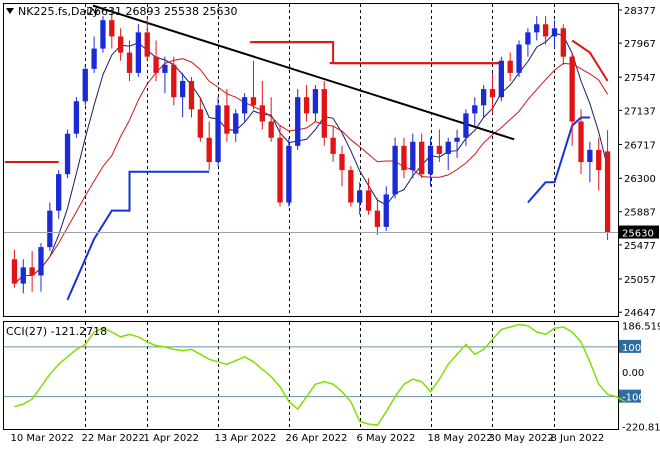 The height and width of the screenshot is (454, 660). I want to click on x-tick-label: 22 Mar 2022, so click(113, 438).